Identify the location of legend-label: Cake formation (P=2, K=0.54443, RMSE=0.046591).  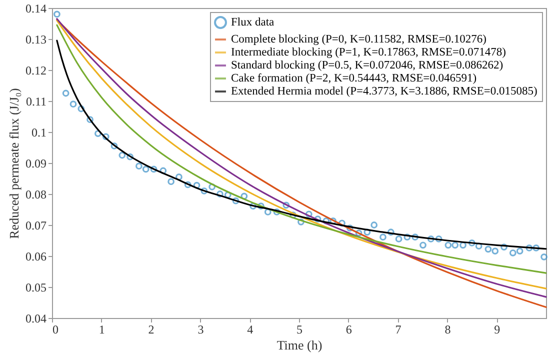
(354, 78).